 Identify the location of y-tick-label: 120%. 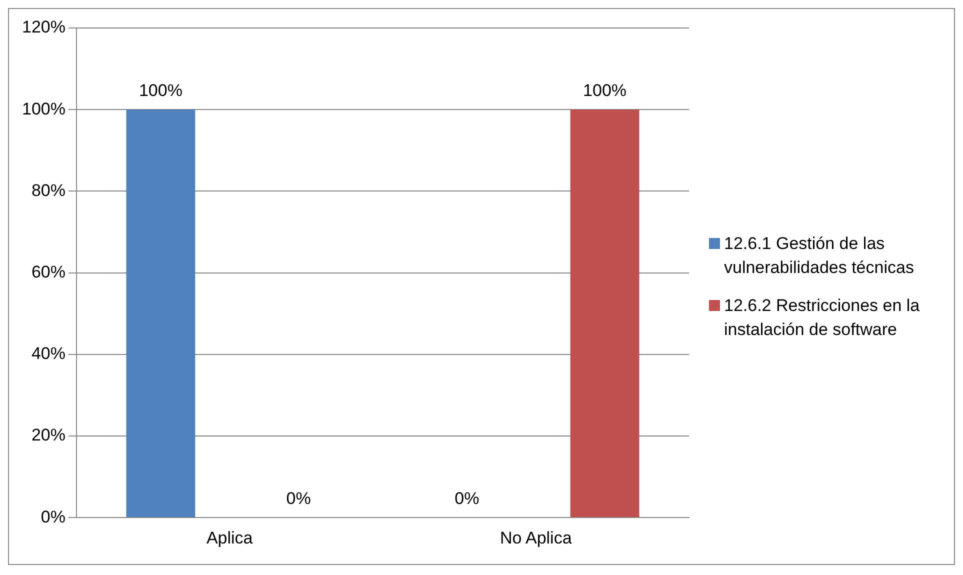
(44, 26).